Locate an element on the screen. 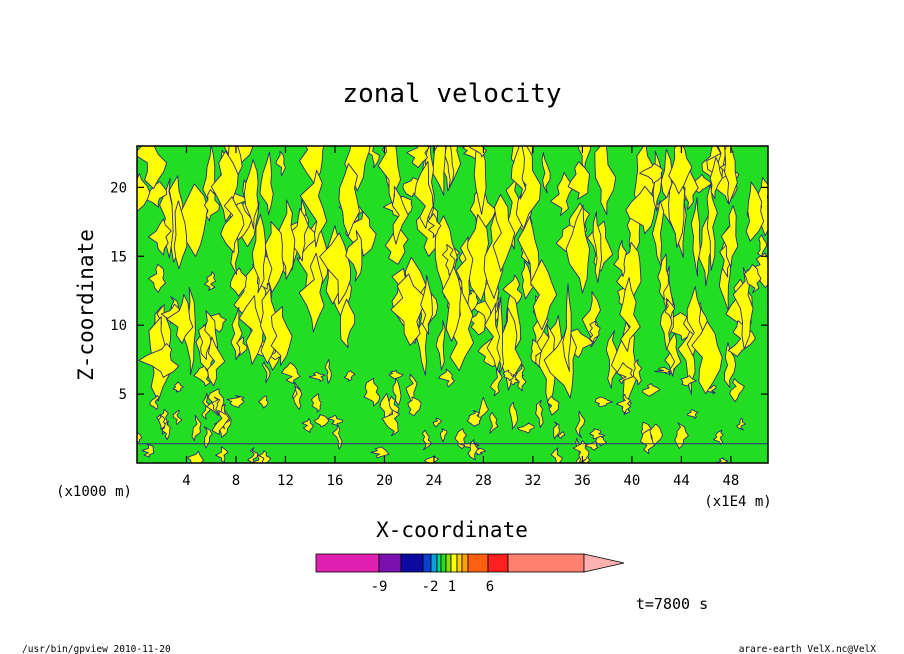 The image size is (904, 654). x-tick-label: 48 is located at coordinates (730, 481).